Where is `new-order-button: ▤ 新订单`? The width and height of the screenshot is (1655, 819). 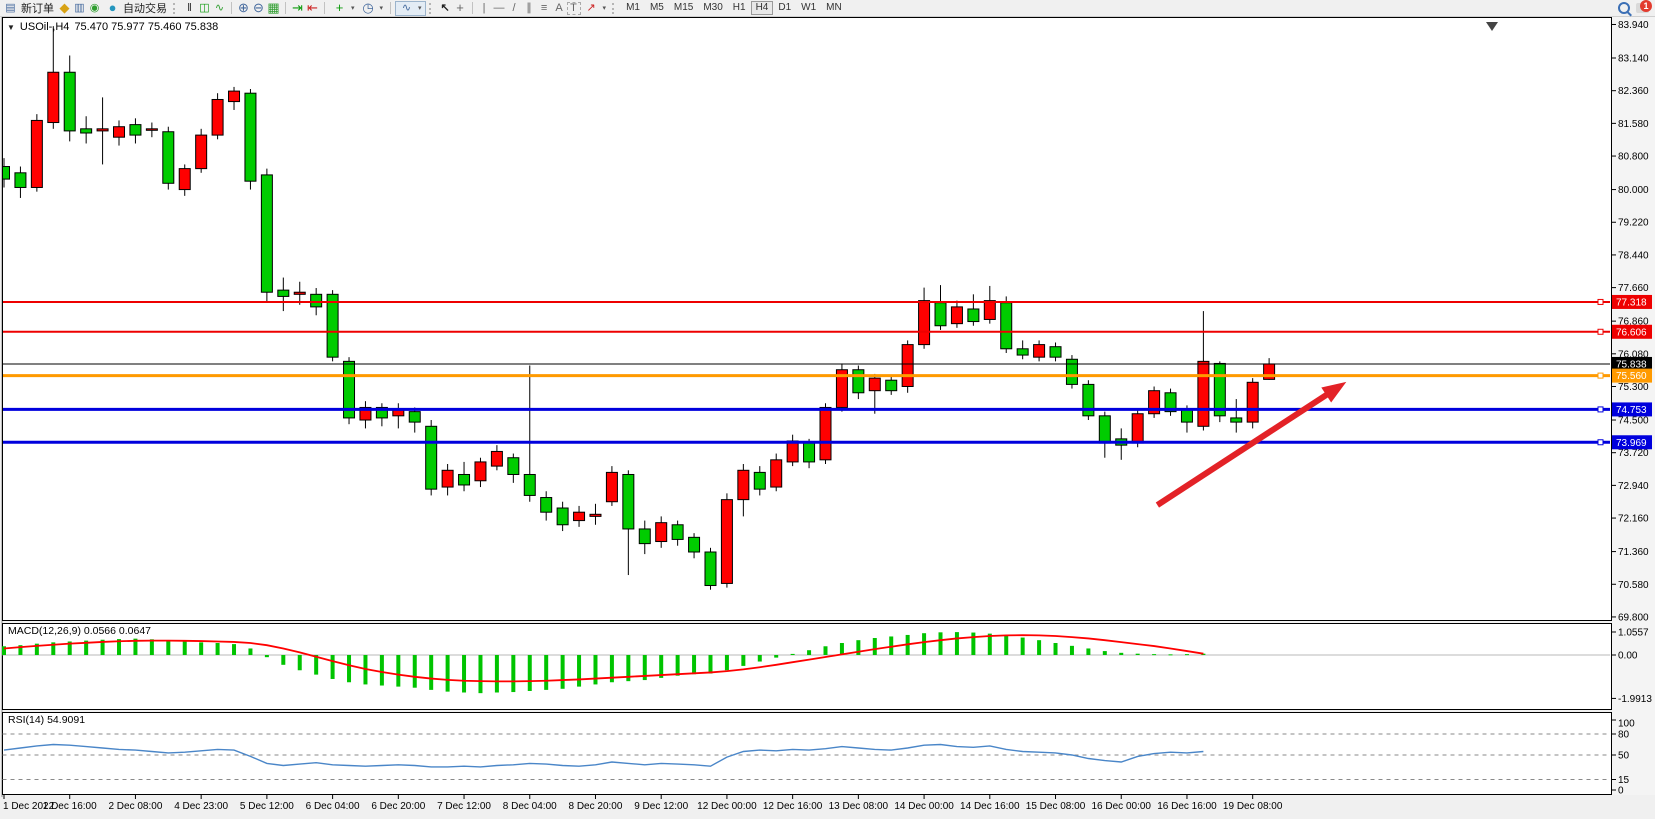
new-order-button: ▤ 新订单 is located at coordinates (28, 8).